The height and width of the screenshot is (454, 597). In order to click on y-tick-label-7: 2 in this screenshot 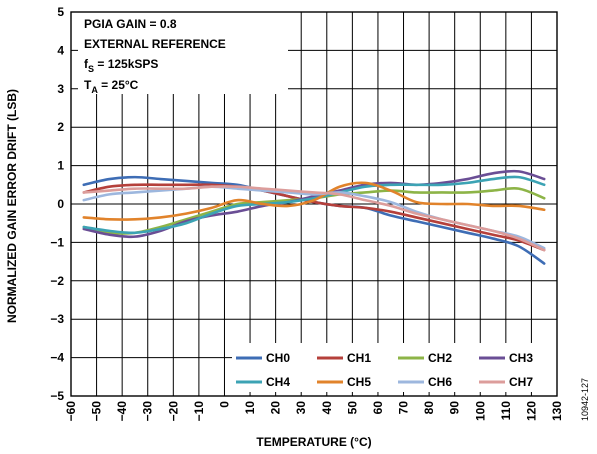, I will do `click(60, 127)`.